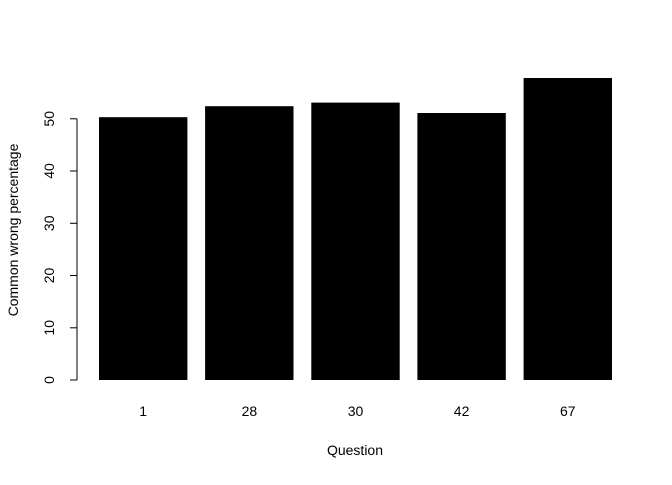 Image resolution: width=672 pixels, height=485 pixels. I want to click on y-tick-label: 40, so click(49, 171).